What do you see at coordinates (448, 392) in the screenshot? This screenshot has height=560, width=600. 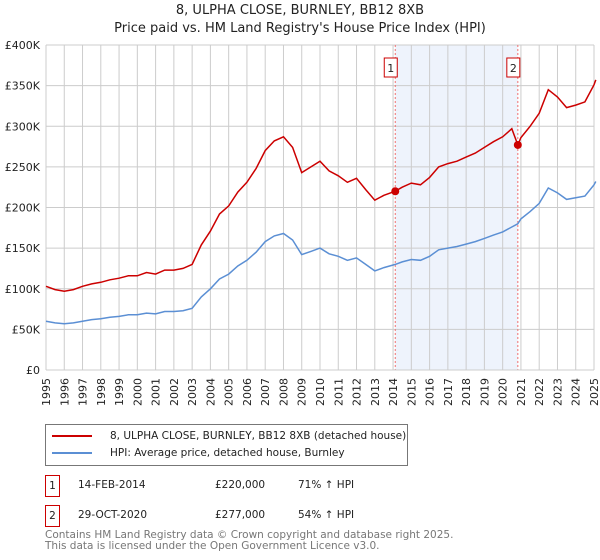 I see `x-tick-label: 2017` at bounding box center [448, 392].